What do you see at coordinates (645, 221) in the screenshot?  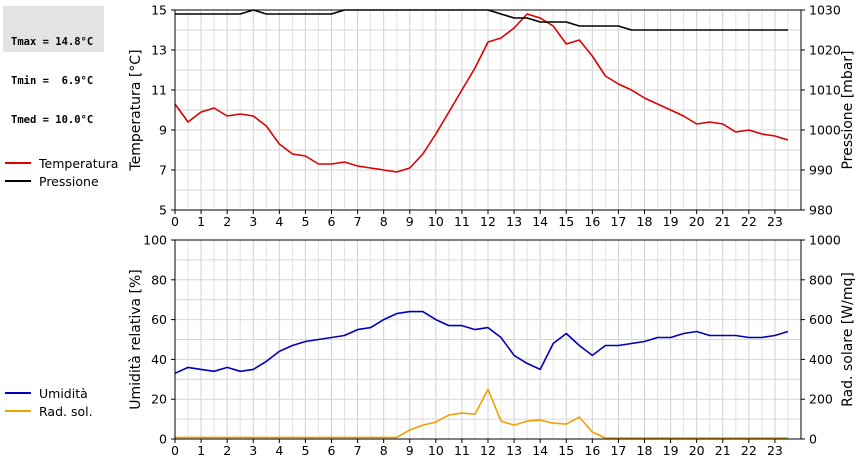 I see `top-x-tick-label: 18` at bounding box center [645, 221].